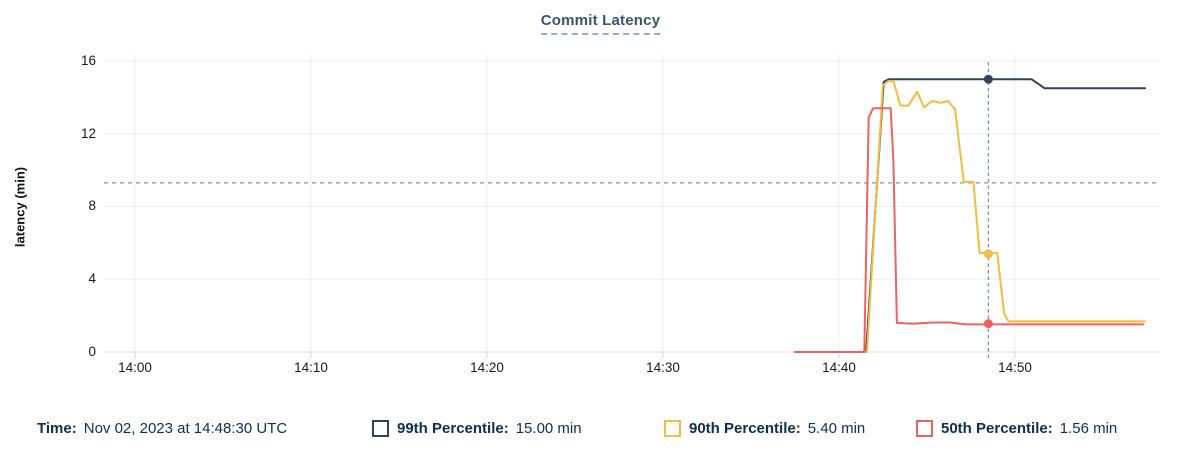  Describe the element at coordinates (997, 428) in the screenshot. I see `p50-label: 50th Percentile:` at that location.